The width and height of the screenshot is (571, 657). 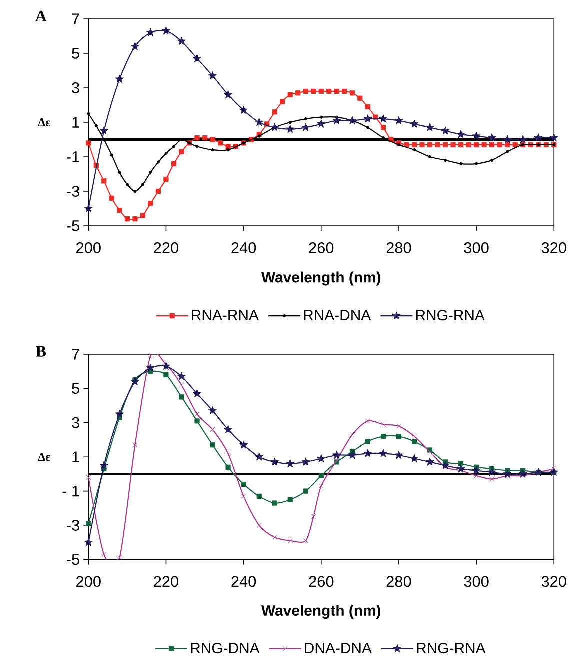 What do you see at coordinates (73, 157) in the screenshot?
I see `y-tick-label: -1` at bounding box center [73, 157].